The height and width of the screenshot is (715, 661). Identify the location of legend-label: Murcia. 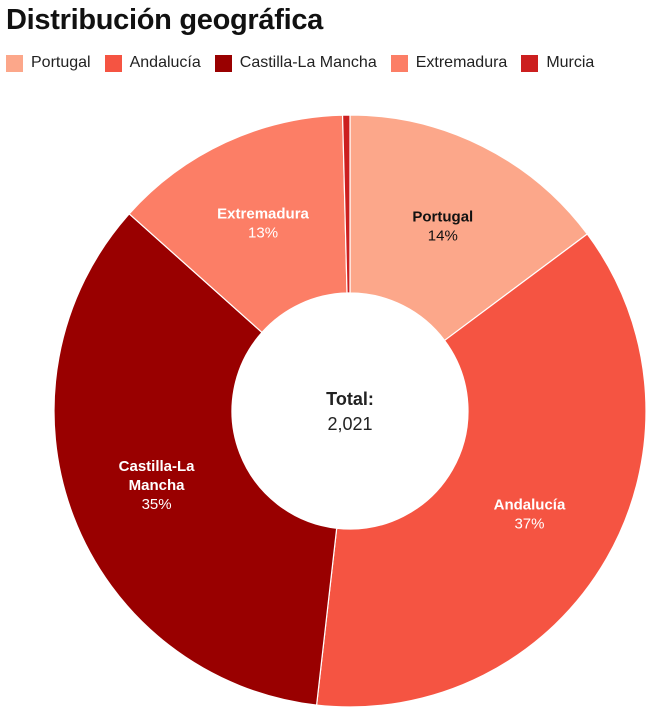
(570, 62).